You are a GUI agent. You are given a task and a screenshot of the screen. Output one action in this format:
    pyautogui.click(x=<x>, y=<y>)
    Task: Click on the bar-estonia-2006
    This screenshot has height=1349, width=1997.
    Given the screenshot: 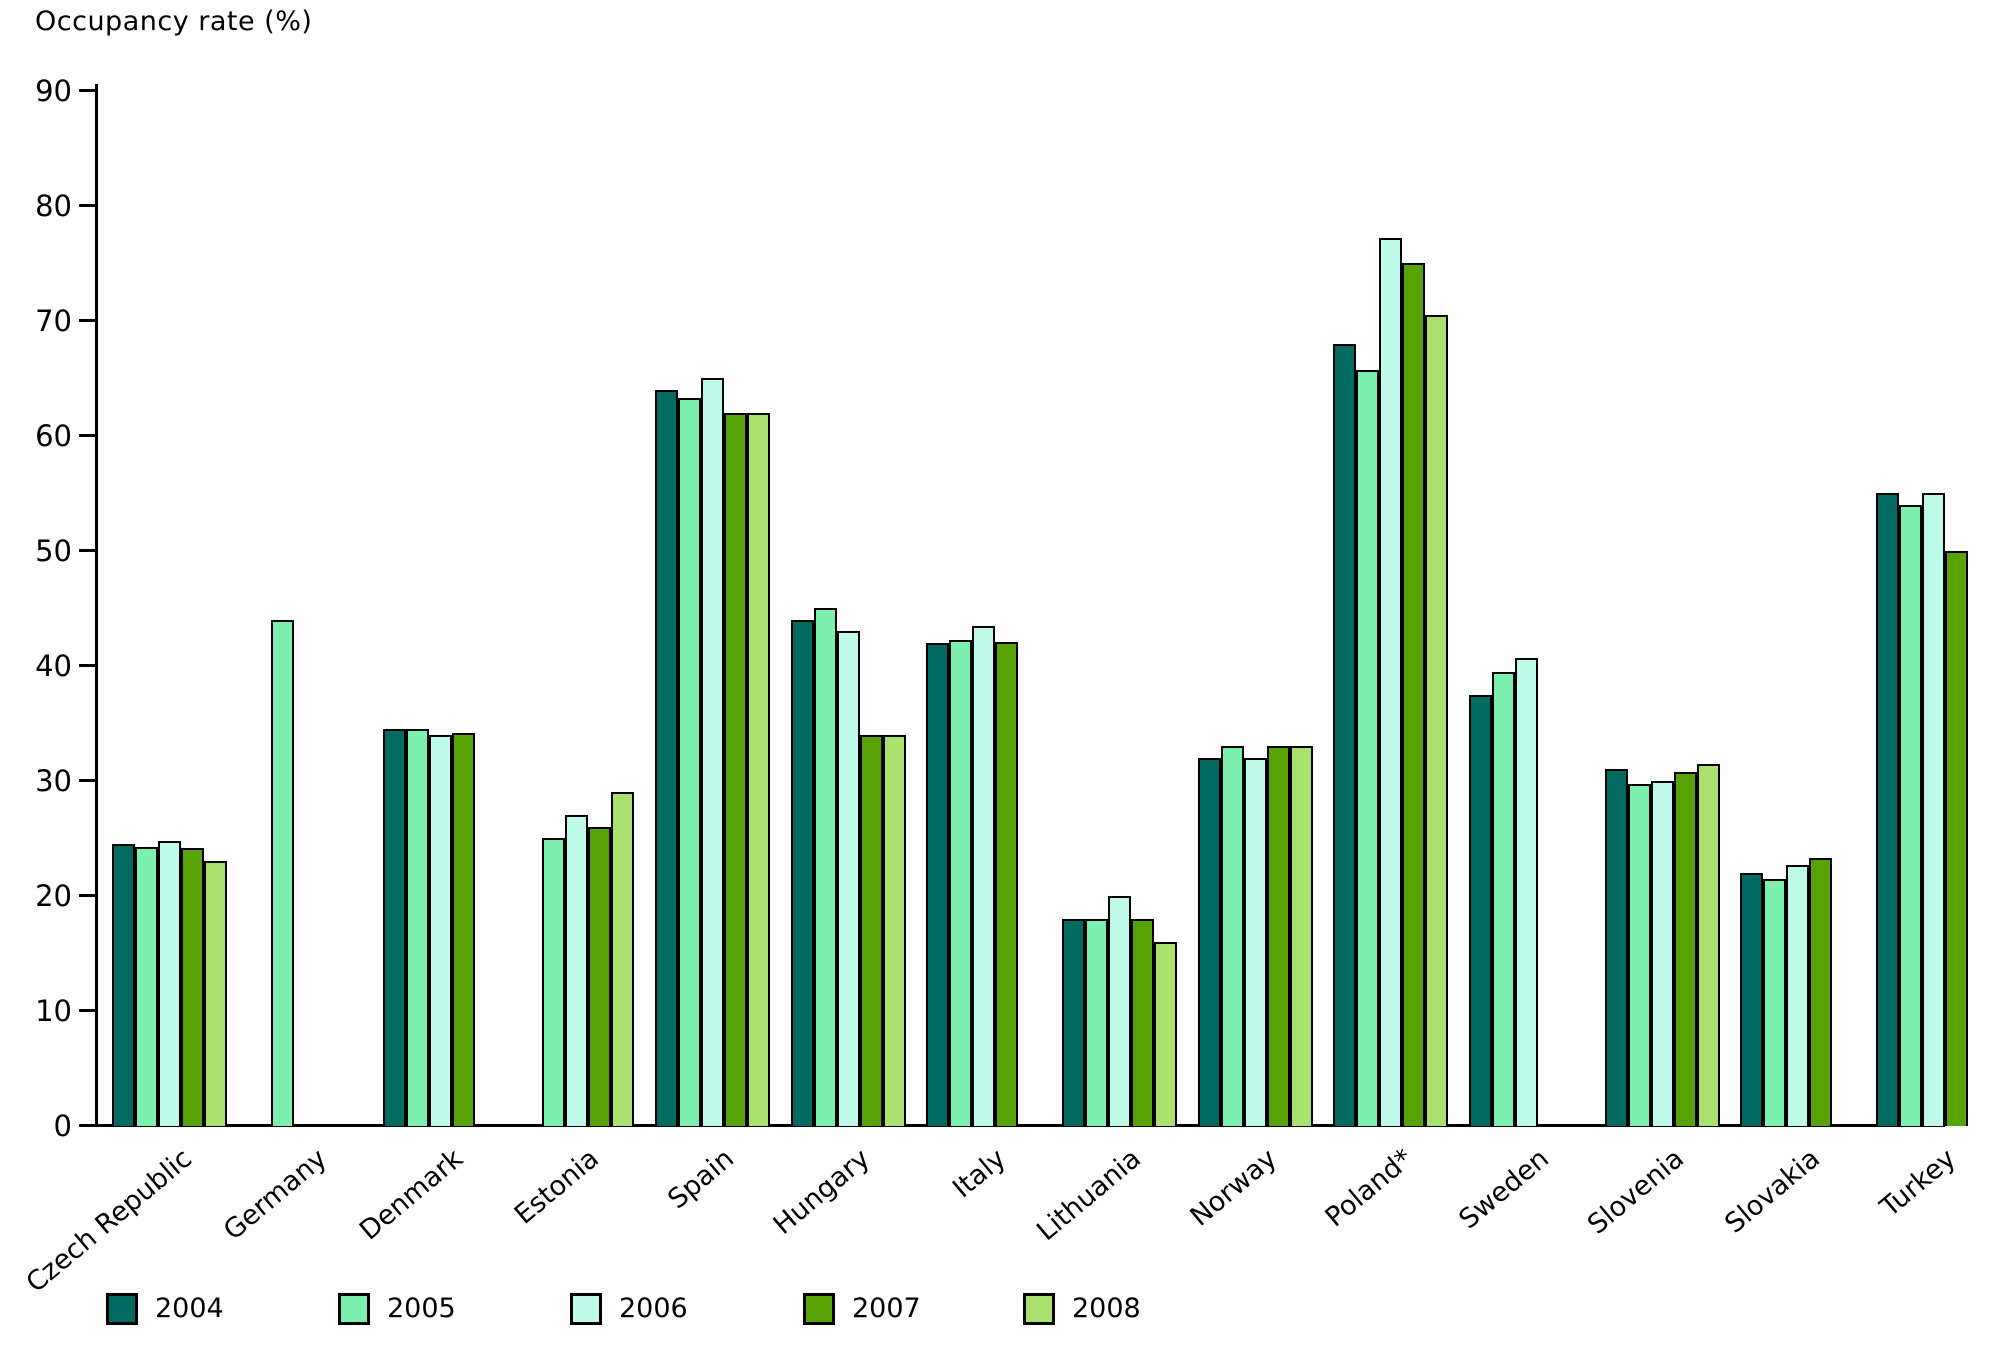 What is the action you would take?
    pyautogui.click(x=576, y=970)
    